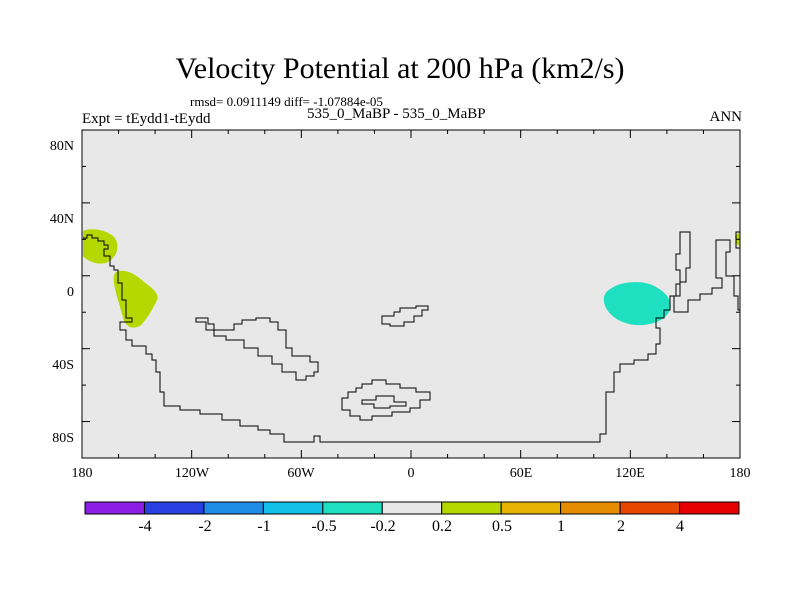 The width and height of the screenshot is (800, 600). Describe the element at coordinates (442, 526) in the screenshot. I see `colorbar-label: 0.2` at that location.